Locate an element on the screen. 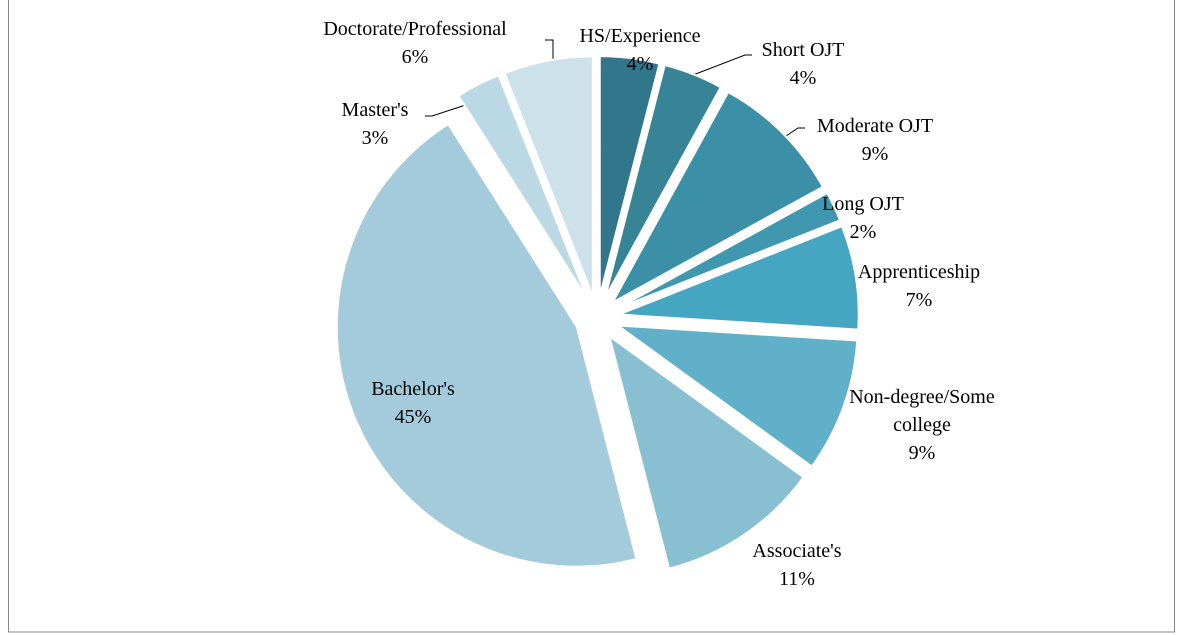  slice-label: HS/Experience 4% is located at coordinates (639, 50).